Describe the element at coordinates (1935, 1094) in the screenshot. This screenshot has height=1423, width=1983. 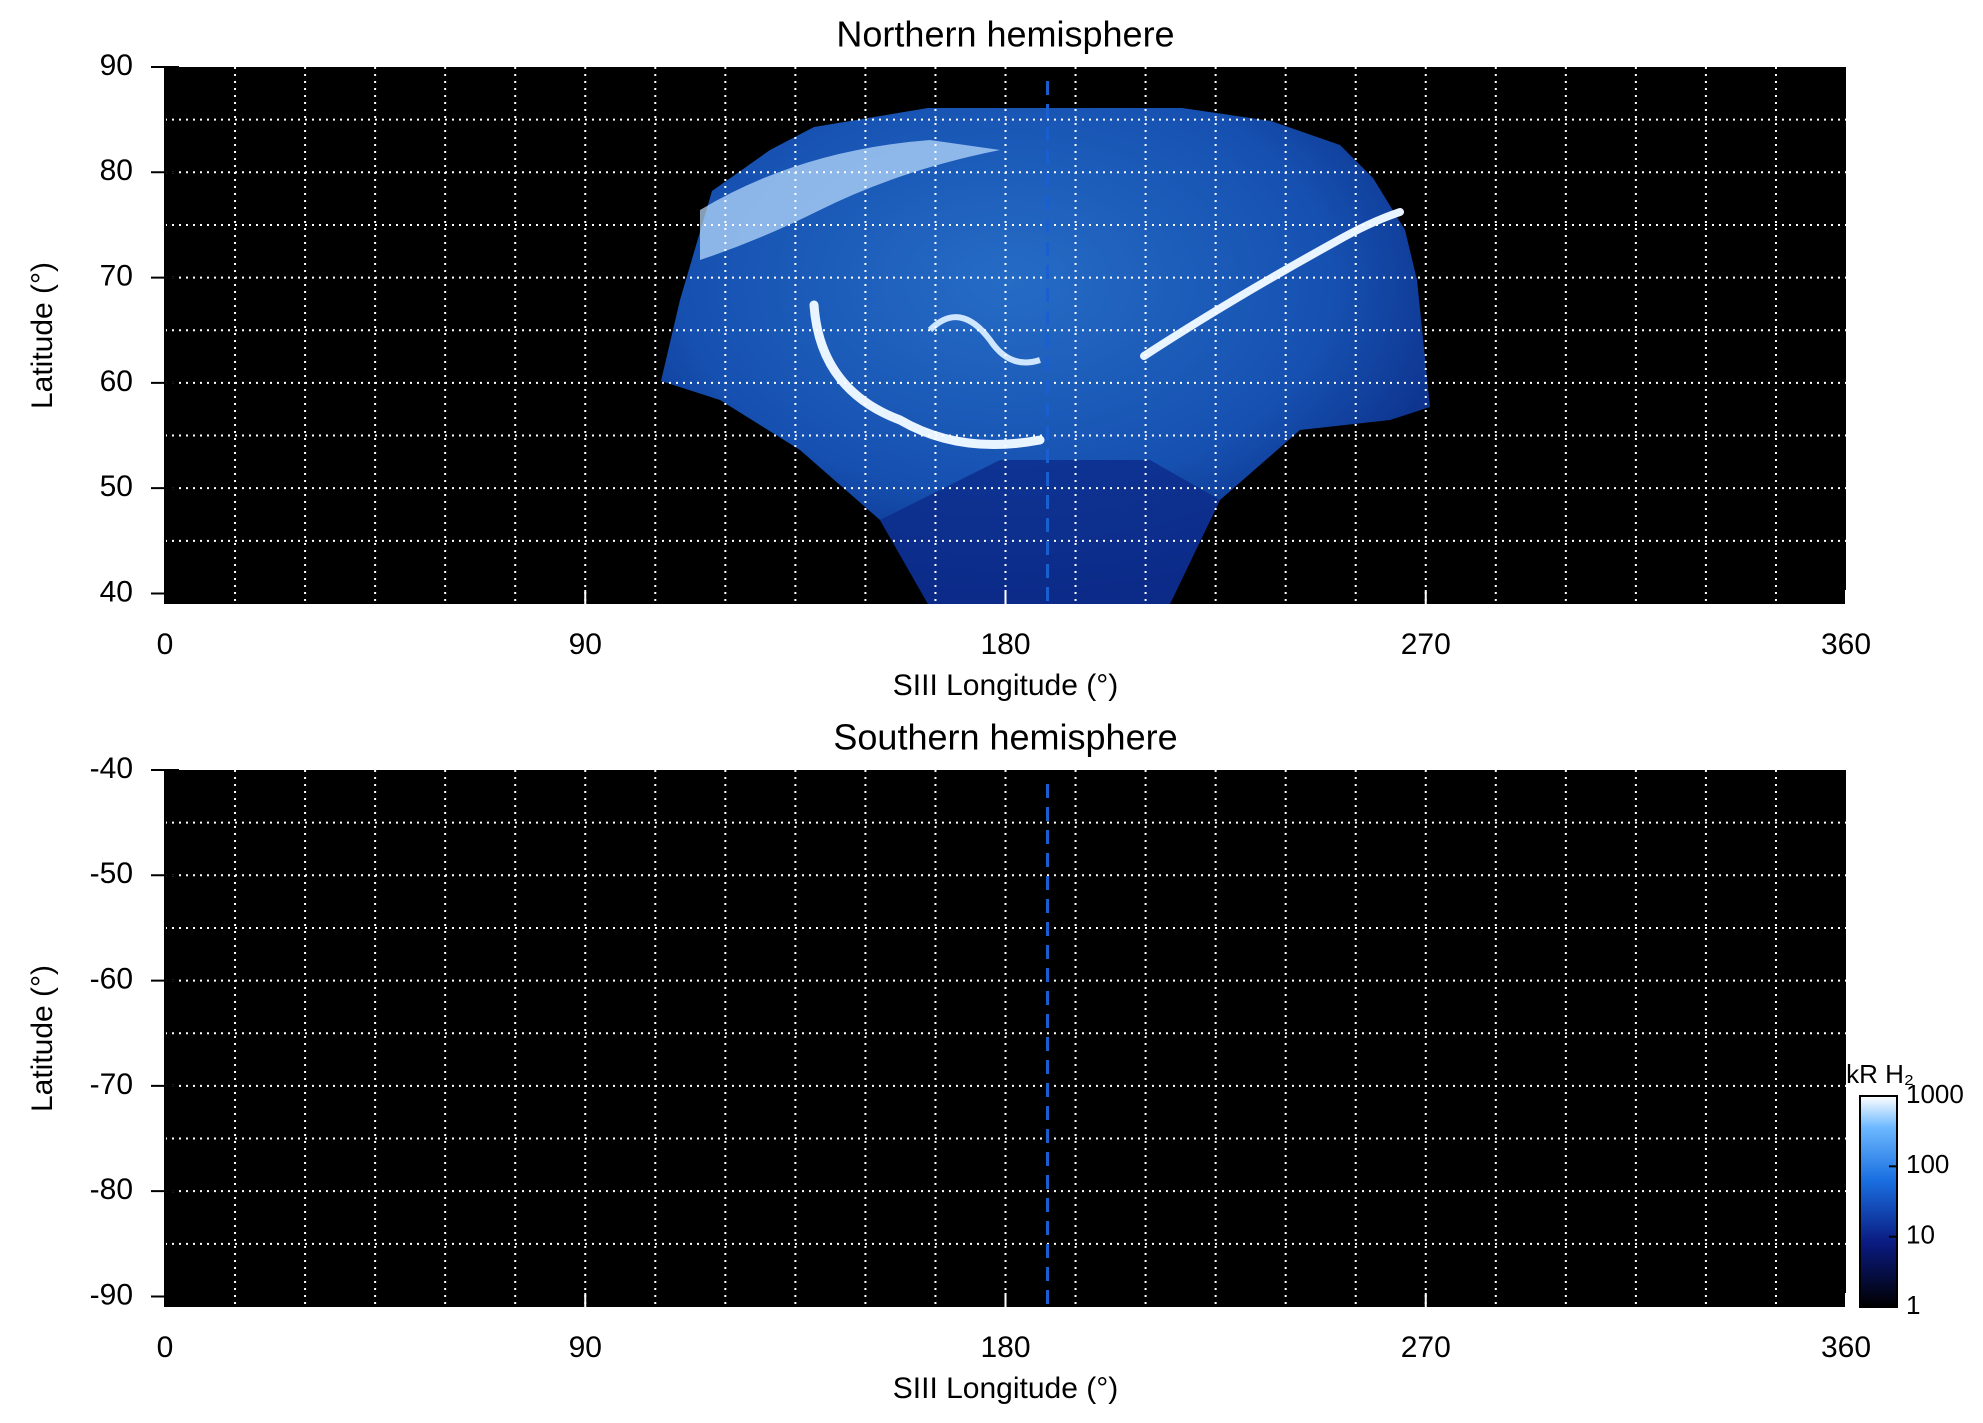
I see `colorbar-tick-label: 1000` at that location.